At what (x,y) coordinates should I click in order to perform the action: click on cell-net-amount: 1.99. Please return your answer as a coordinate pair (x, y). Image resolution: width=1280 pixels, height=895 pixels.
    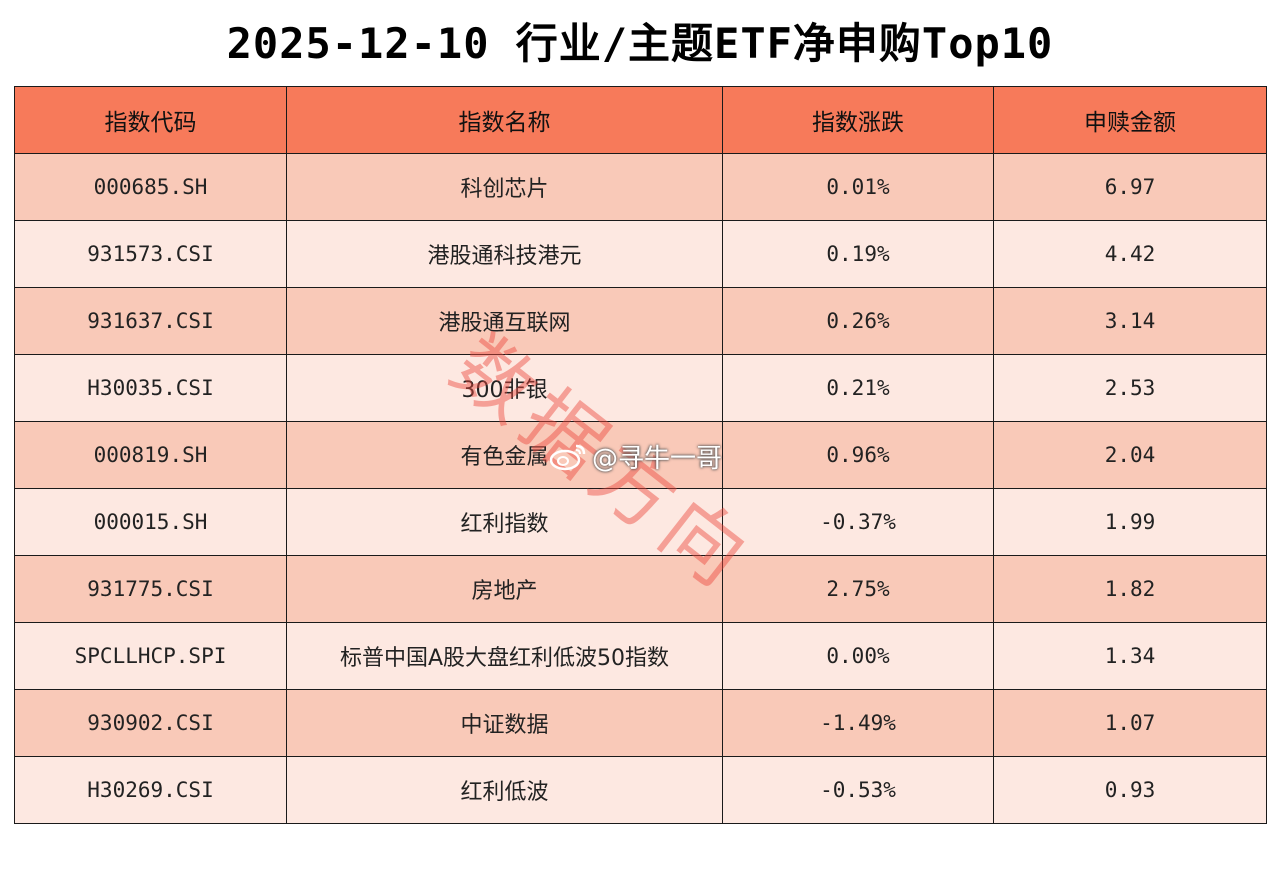
    Looking at the image, I should click on (1130, 522).